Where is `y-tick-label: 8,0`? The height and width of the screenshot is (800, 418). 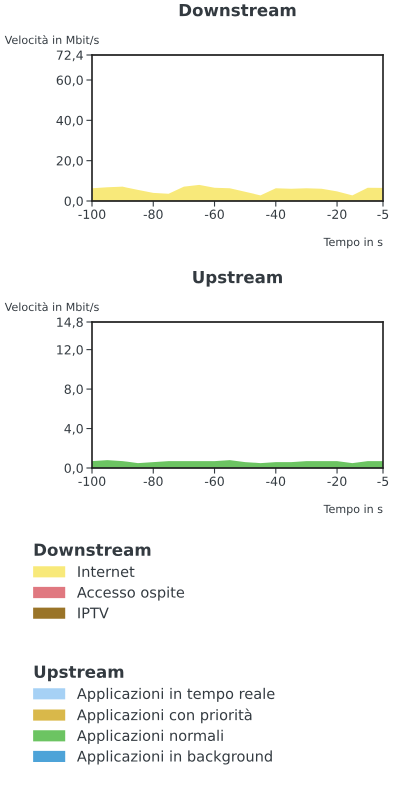 y-tick-label: 8,0 is located at coordinates (73, 390).